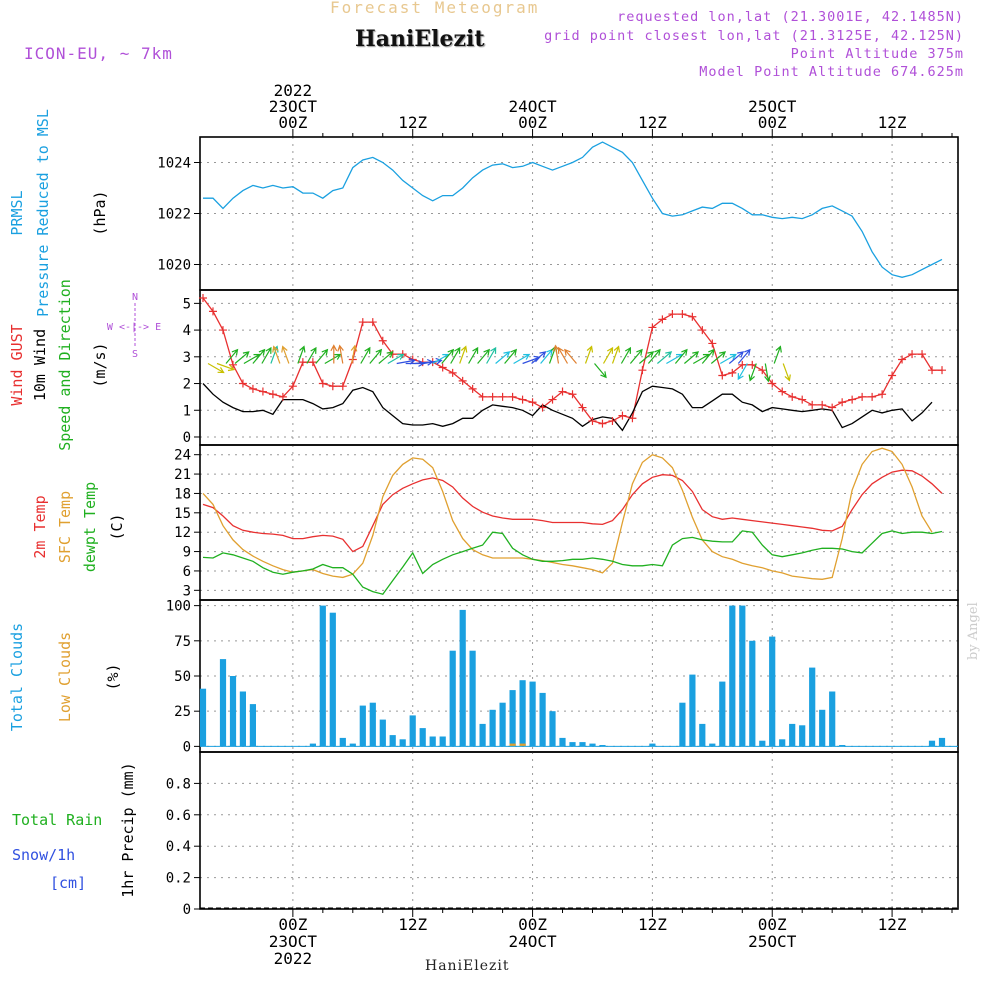 The width and height of the screenshot is (1000, 1000). What do you see at coordinates (571, 367) in the screenshot?
I see `panel-wind: 0 1 2 3 4 5` at bounding box center [571, 367].